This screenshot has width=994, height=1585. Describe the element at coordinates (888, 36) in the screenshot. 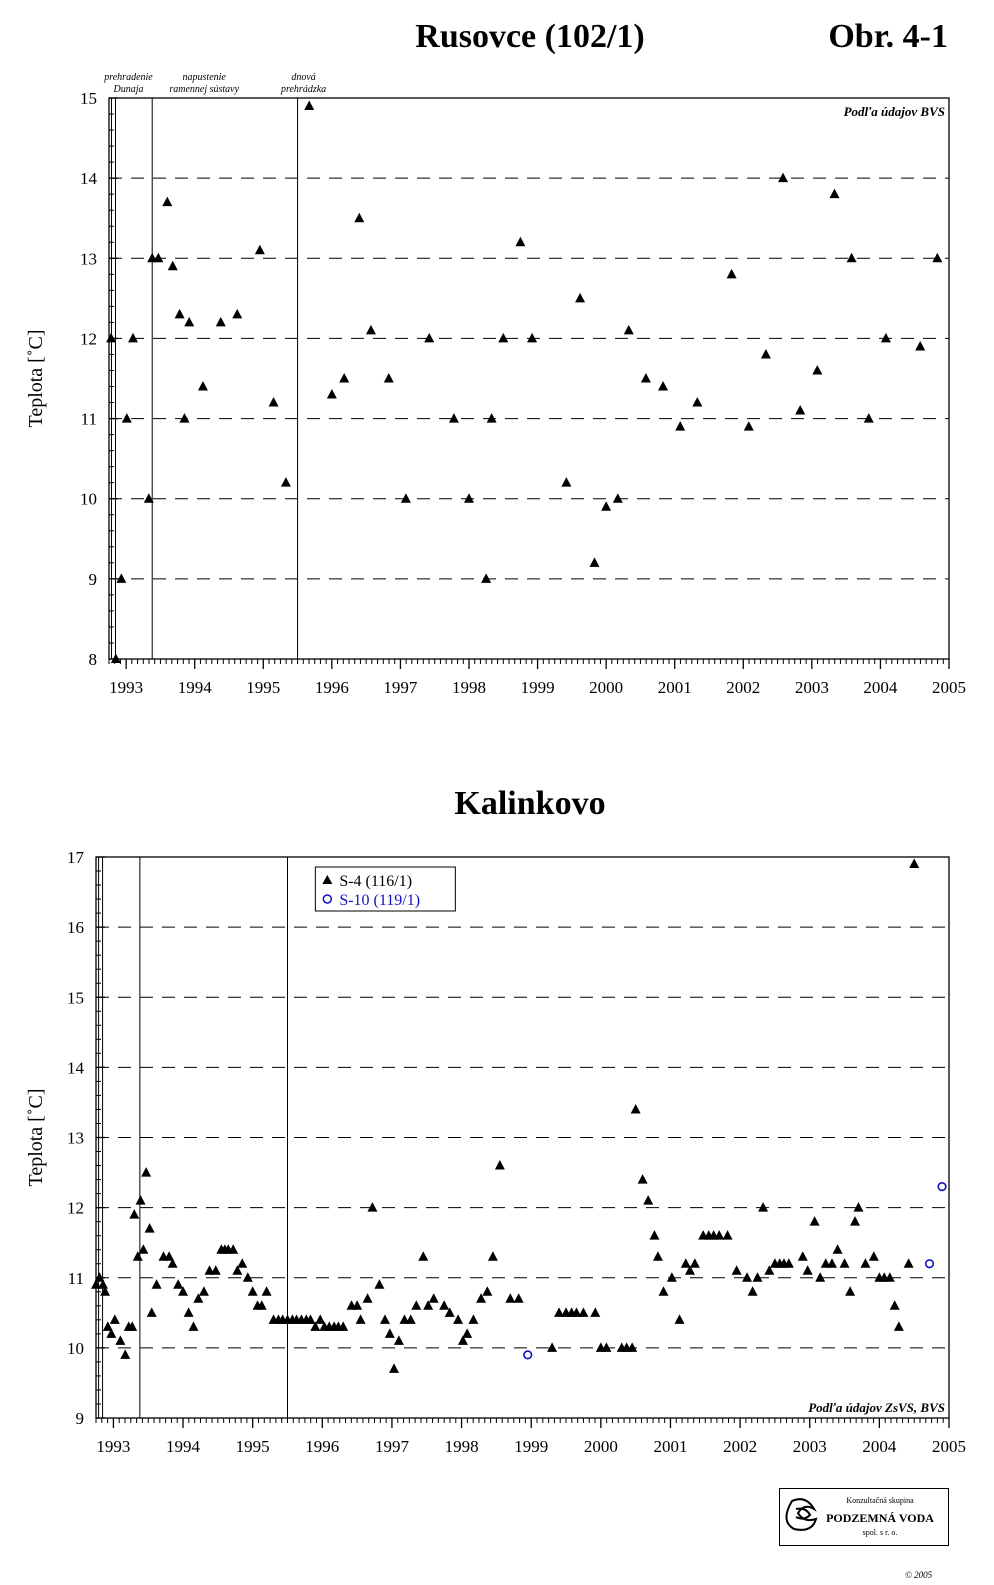

I see `figure-label: Obr. 4-1` at that location.